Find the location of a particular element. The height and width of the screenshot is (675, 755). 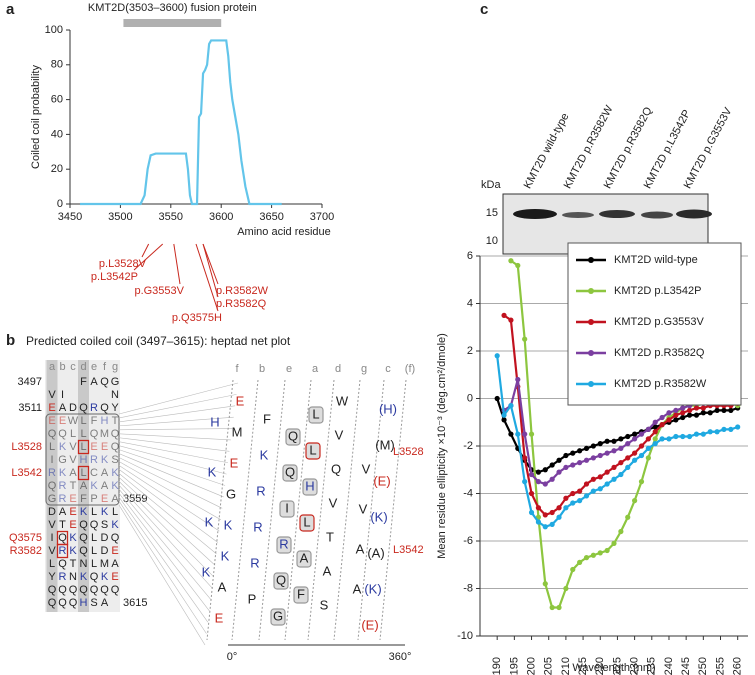

net-residue: A is located at coordinates (304, 557).